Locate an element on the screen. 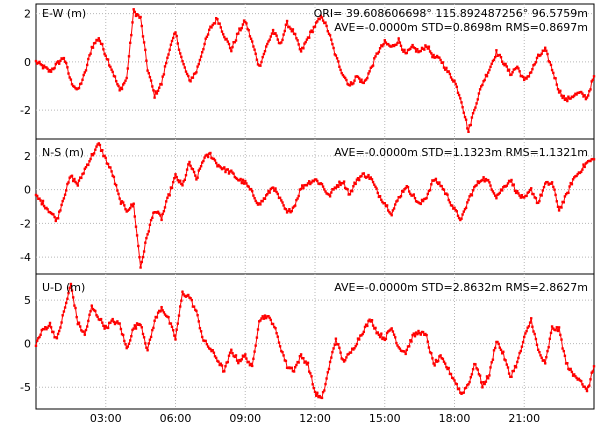  x-axis-ticks: 03:00 06:00 09:00 12:00 15:00 18:00 21:00 is located at coordinates (315, 418).